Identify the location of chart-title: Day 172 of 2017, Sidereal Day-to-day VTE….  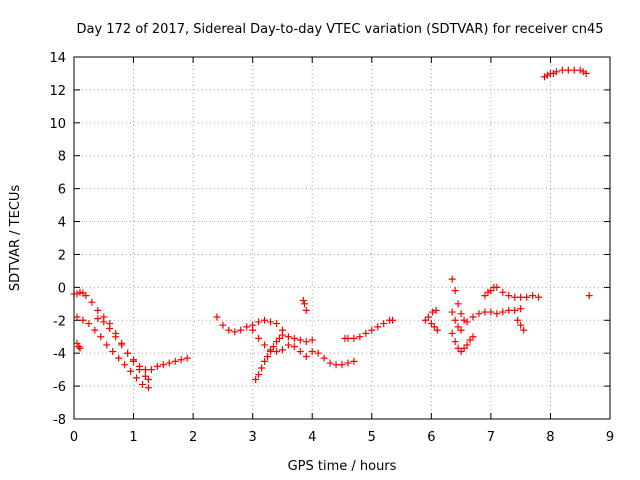
(339, 29).